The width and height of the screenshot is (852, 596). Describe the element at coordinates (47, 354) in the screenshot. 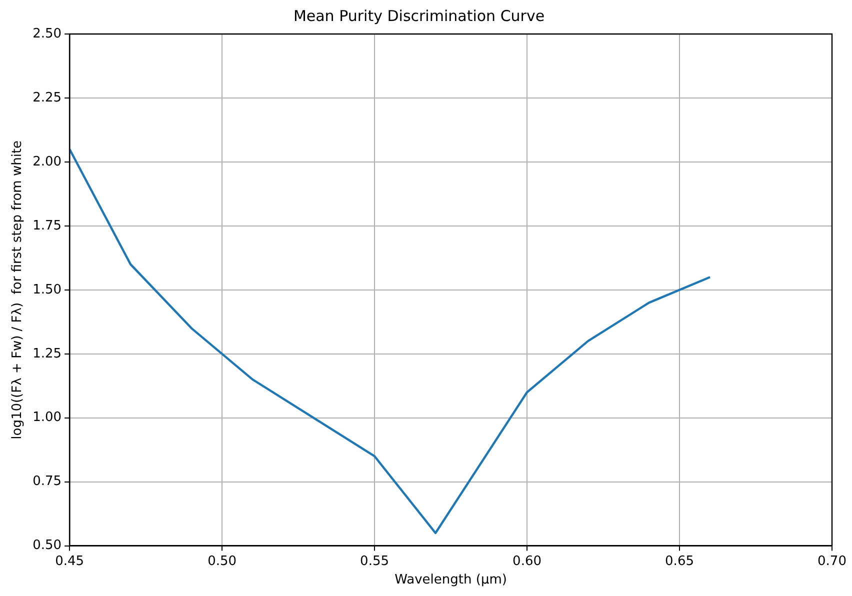

I see `y-tick-label: 1.25` at that location.